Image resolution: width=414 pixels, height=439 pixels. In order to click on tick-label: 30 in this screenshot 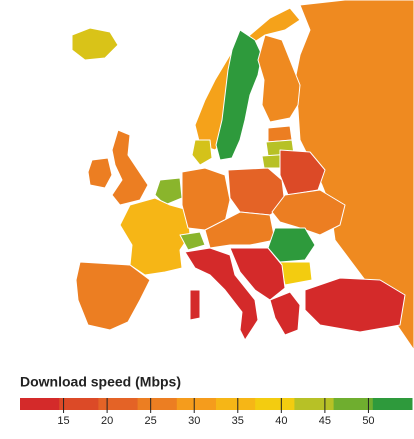, I will do `click(194, 421)`.